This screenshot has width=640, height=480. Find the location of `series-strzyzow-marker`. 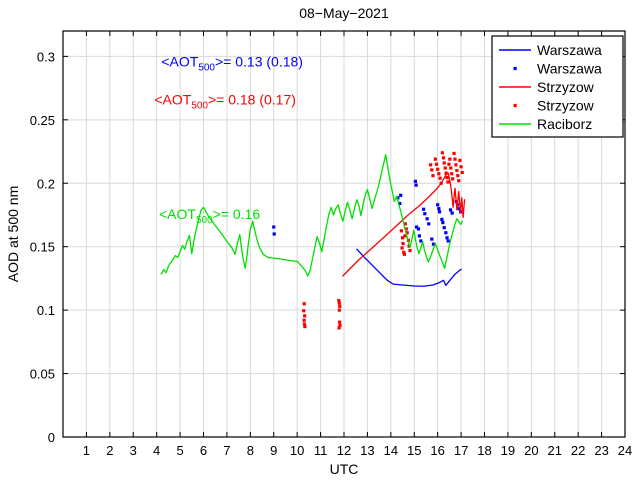

series-strzyzow-marker is located at coordinates (383, 240).